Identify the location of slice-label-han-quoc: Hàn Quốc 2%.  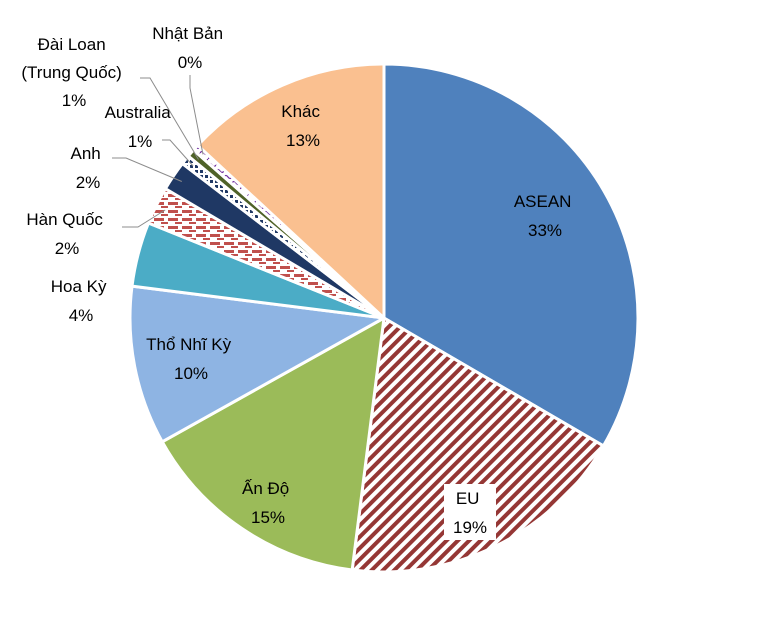
(66, 234).